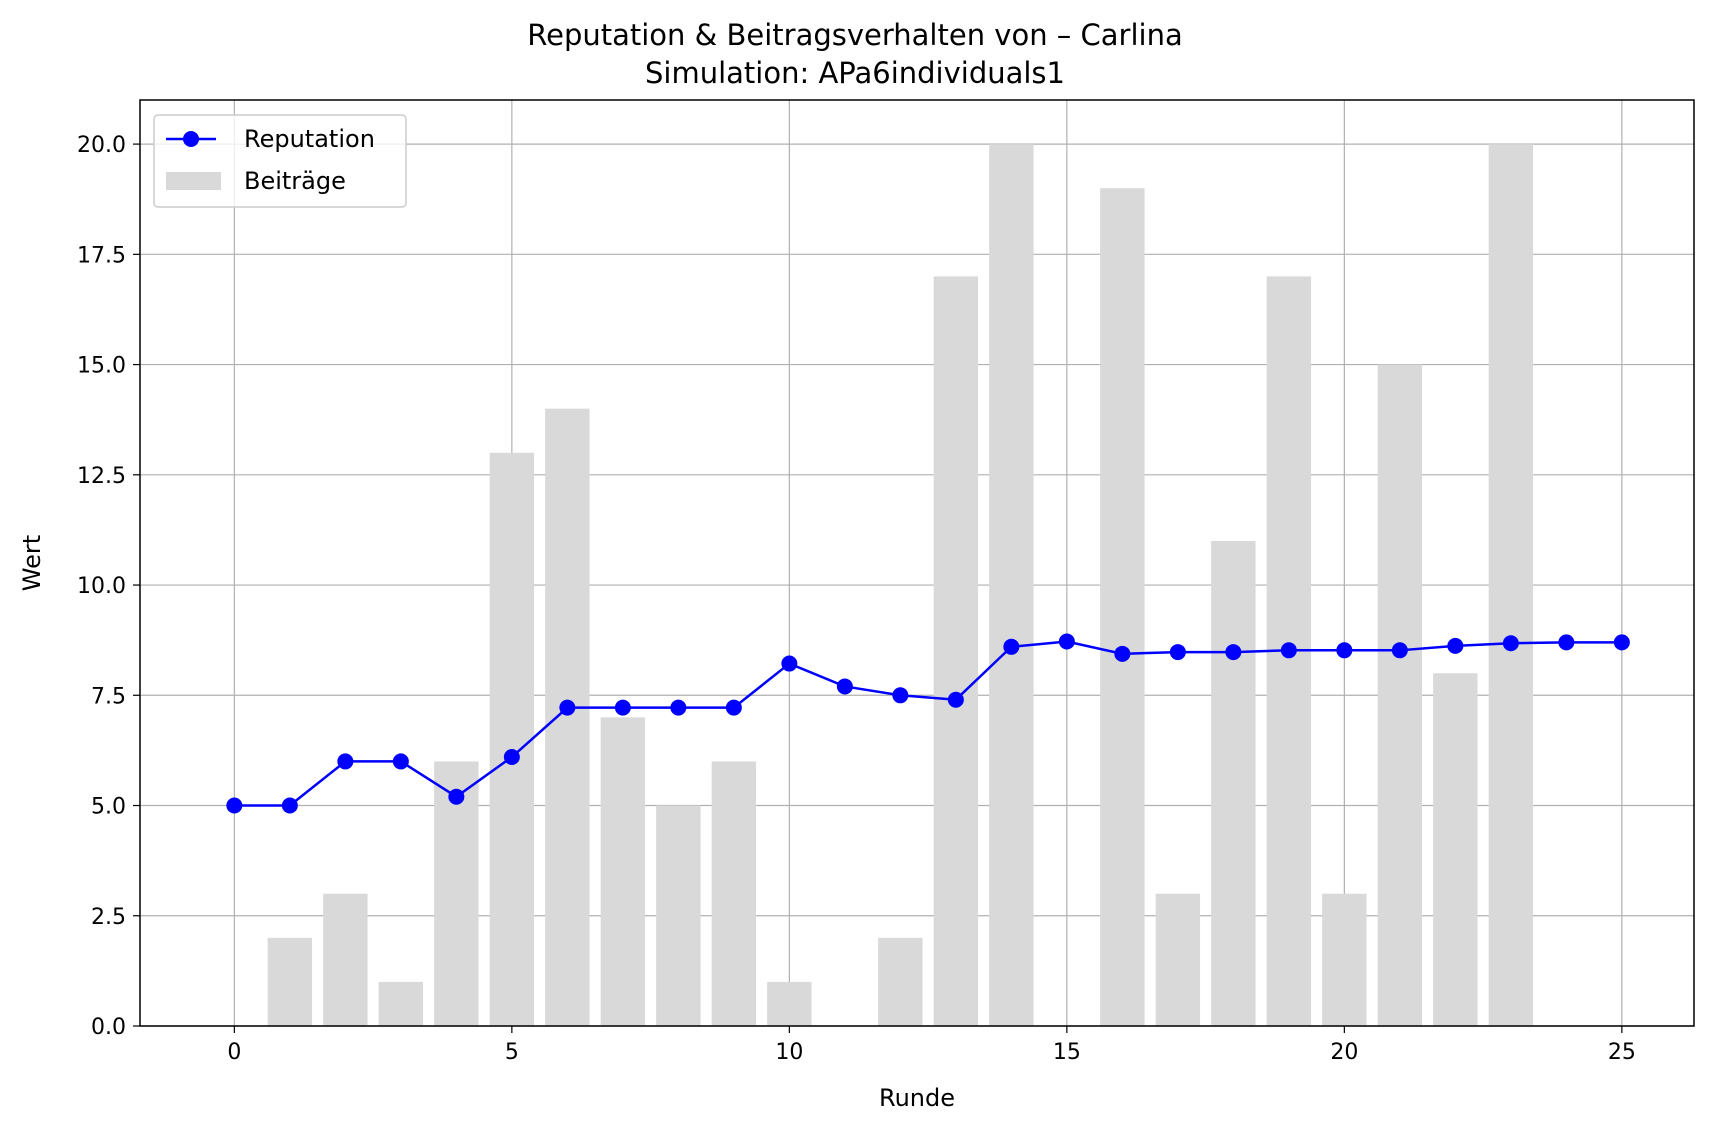  I want to click on y-tick-label: 12.5, so click(101, 476).